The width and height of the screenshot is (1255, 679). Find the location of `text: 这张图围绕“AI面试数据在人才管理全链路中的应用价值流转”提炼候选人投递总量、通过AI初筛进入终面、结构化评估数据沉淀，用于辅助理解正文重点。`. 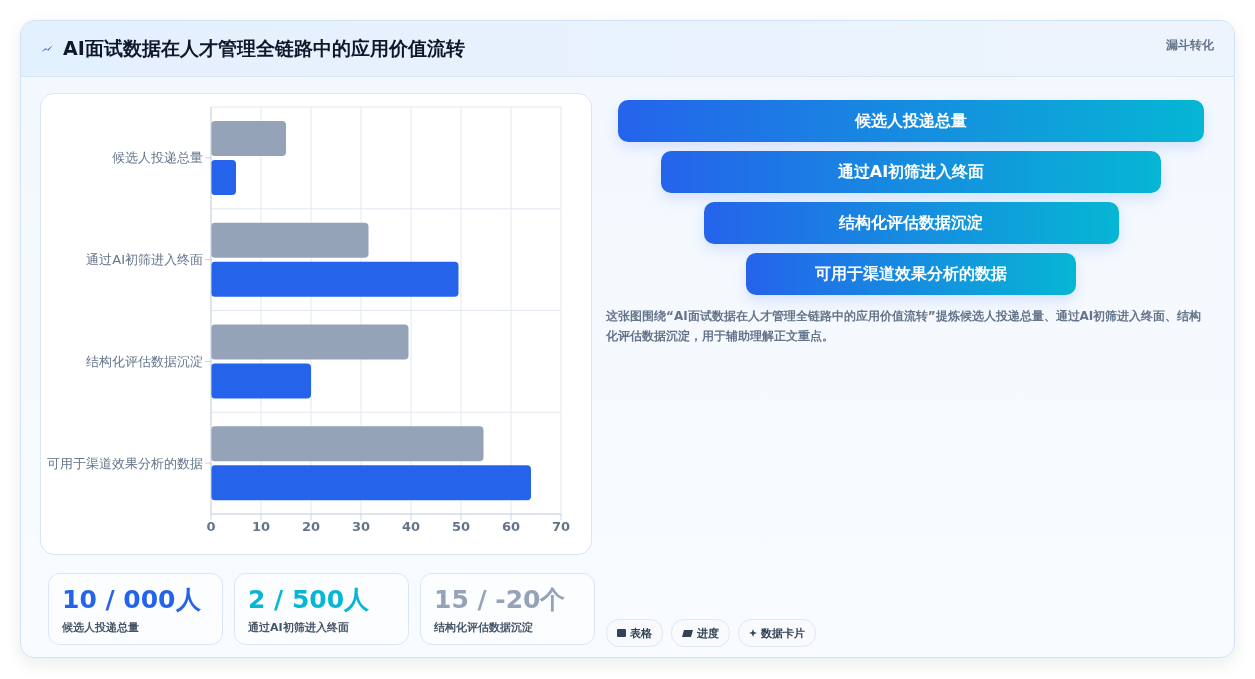

text: 这张图围绕“AI面试数据在人才管理全链路中的应用价值流转”提炼候选人投递总量、通过AI初筛进入终面、结构化评估数据沉淀，用于辅助理解正文重点。 is located at coordinates (904, 326).